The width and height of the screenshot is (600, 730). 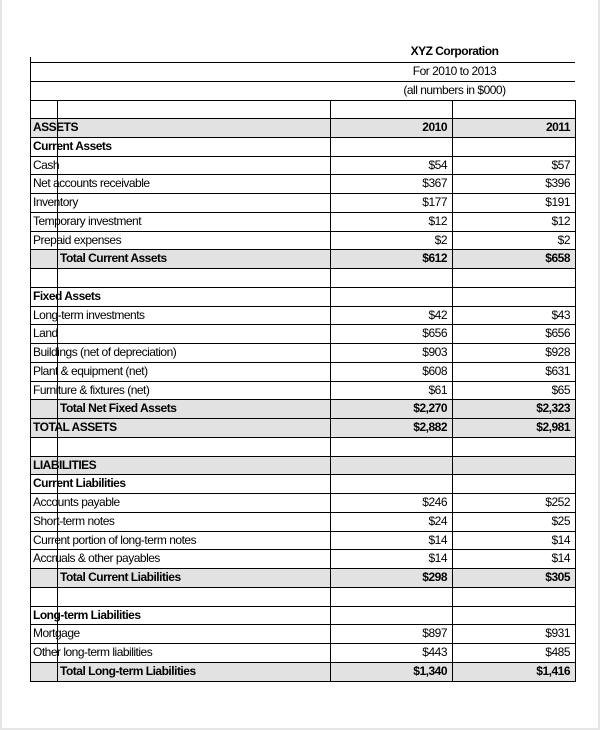 What do you see at coordinates (558, 127) in the screenshot?
I see `cell-2011: 2011` at bounding box center [558, 127].